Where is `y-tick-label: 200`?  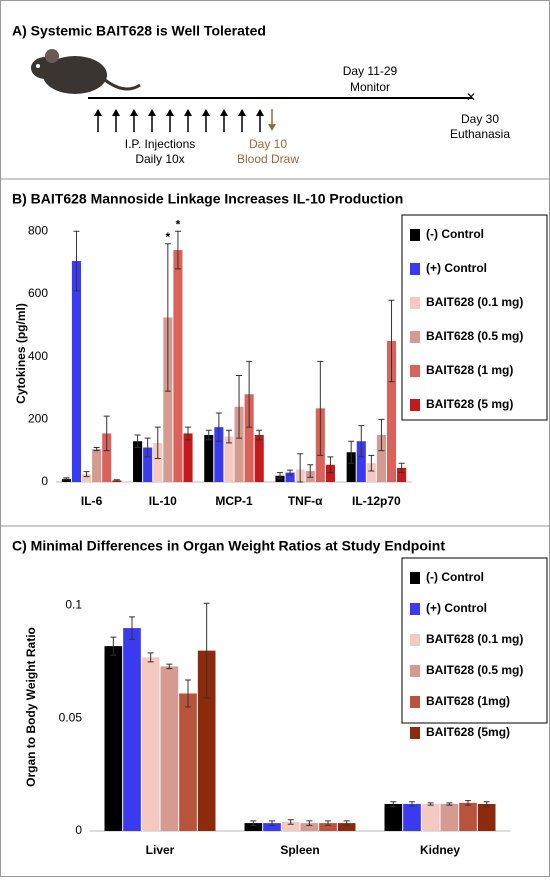
y-tick-label: 200 is located at coordinates (38, 418).